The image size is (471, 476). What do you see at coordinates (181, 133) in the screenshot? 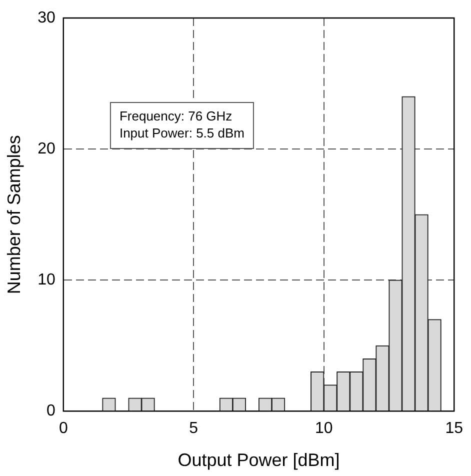
I see `annotation: Input Power: 5.5 dBm` at bounding box center [181, 133].